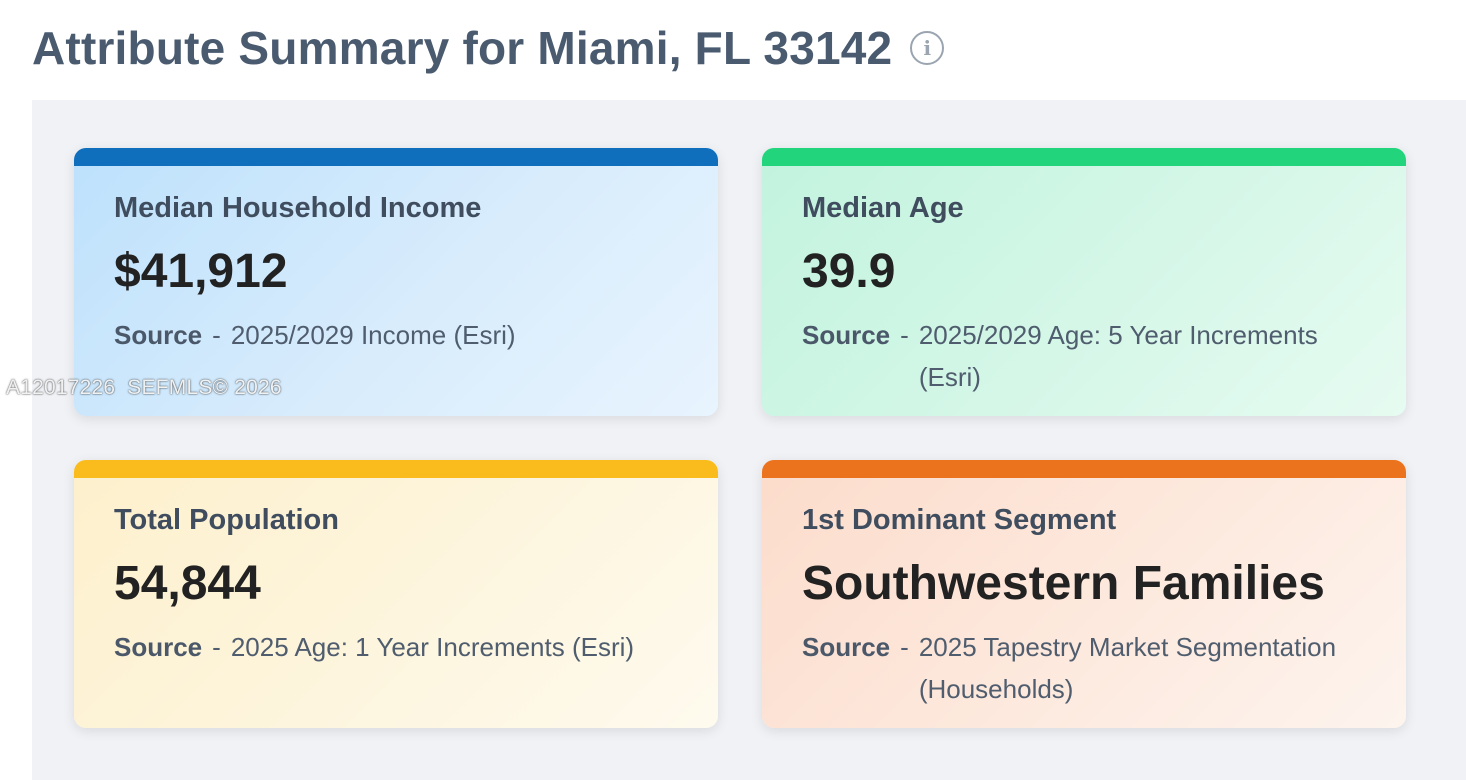 Image resolution: width=1466 pixels, height=780 pixels. What do you see at coordinates (396, 469) in the screenshot?
I see `population-card-accent-bar` at bounding box center [396, 469].